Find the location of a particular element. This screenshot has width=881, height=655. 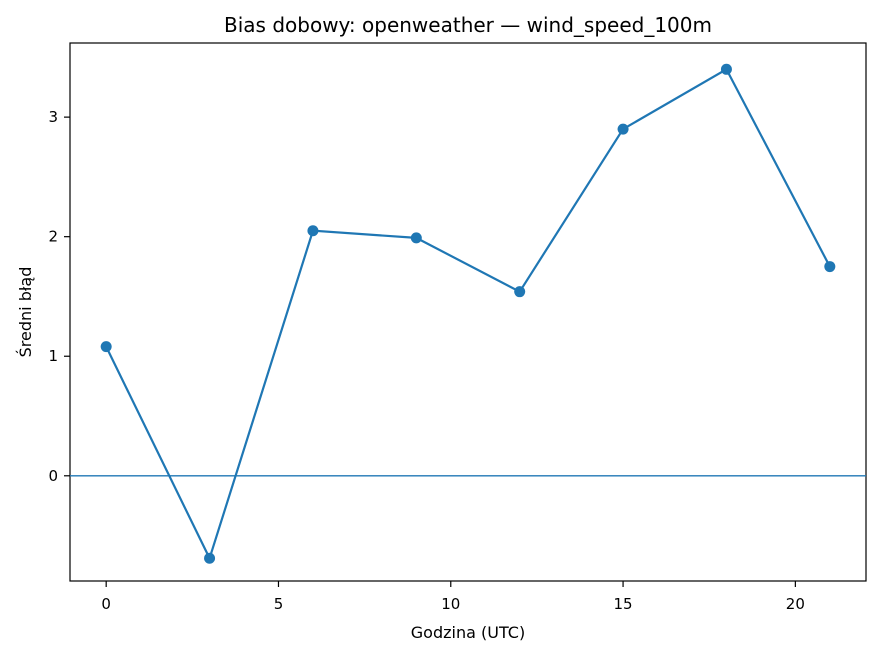

y-tick-label: 2 is located at coordinates (53, 237).